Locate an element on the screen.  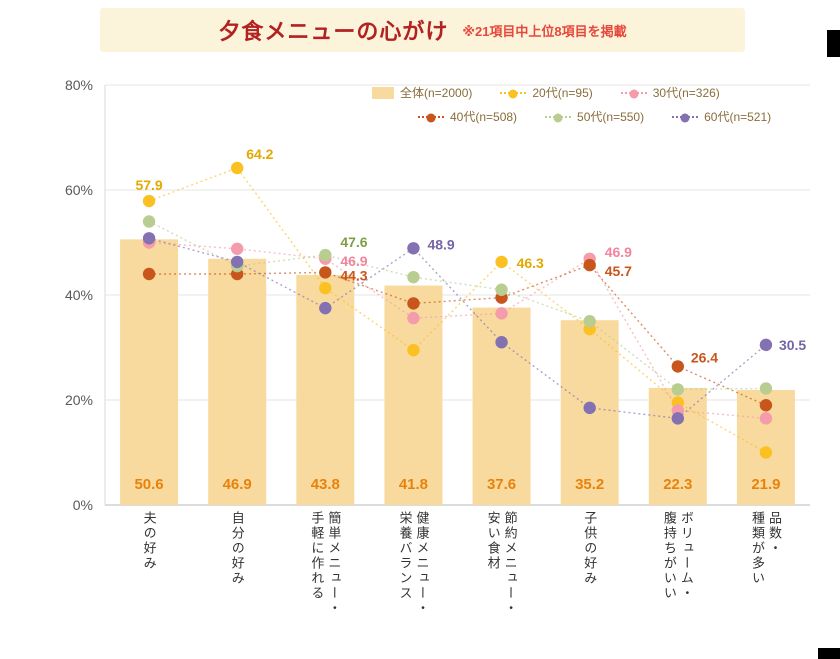
legend-item: 40代(n=508) is located at coordinates (467, 116).